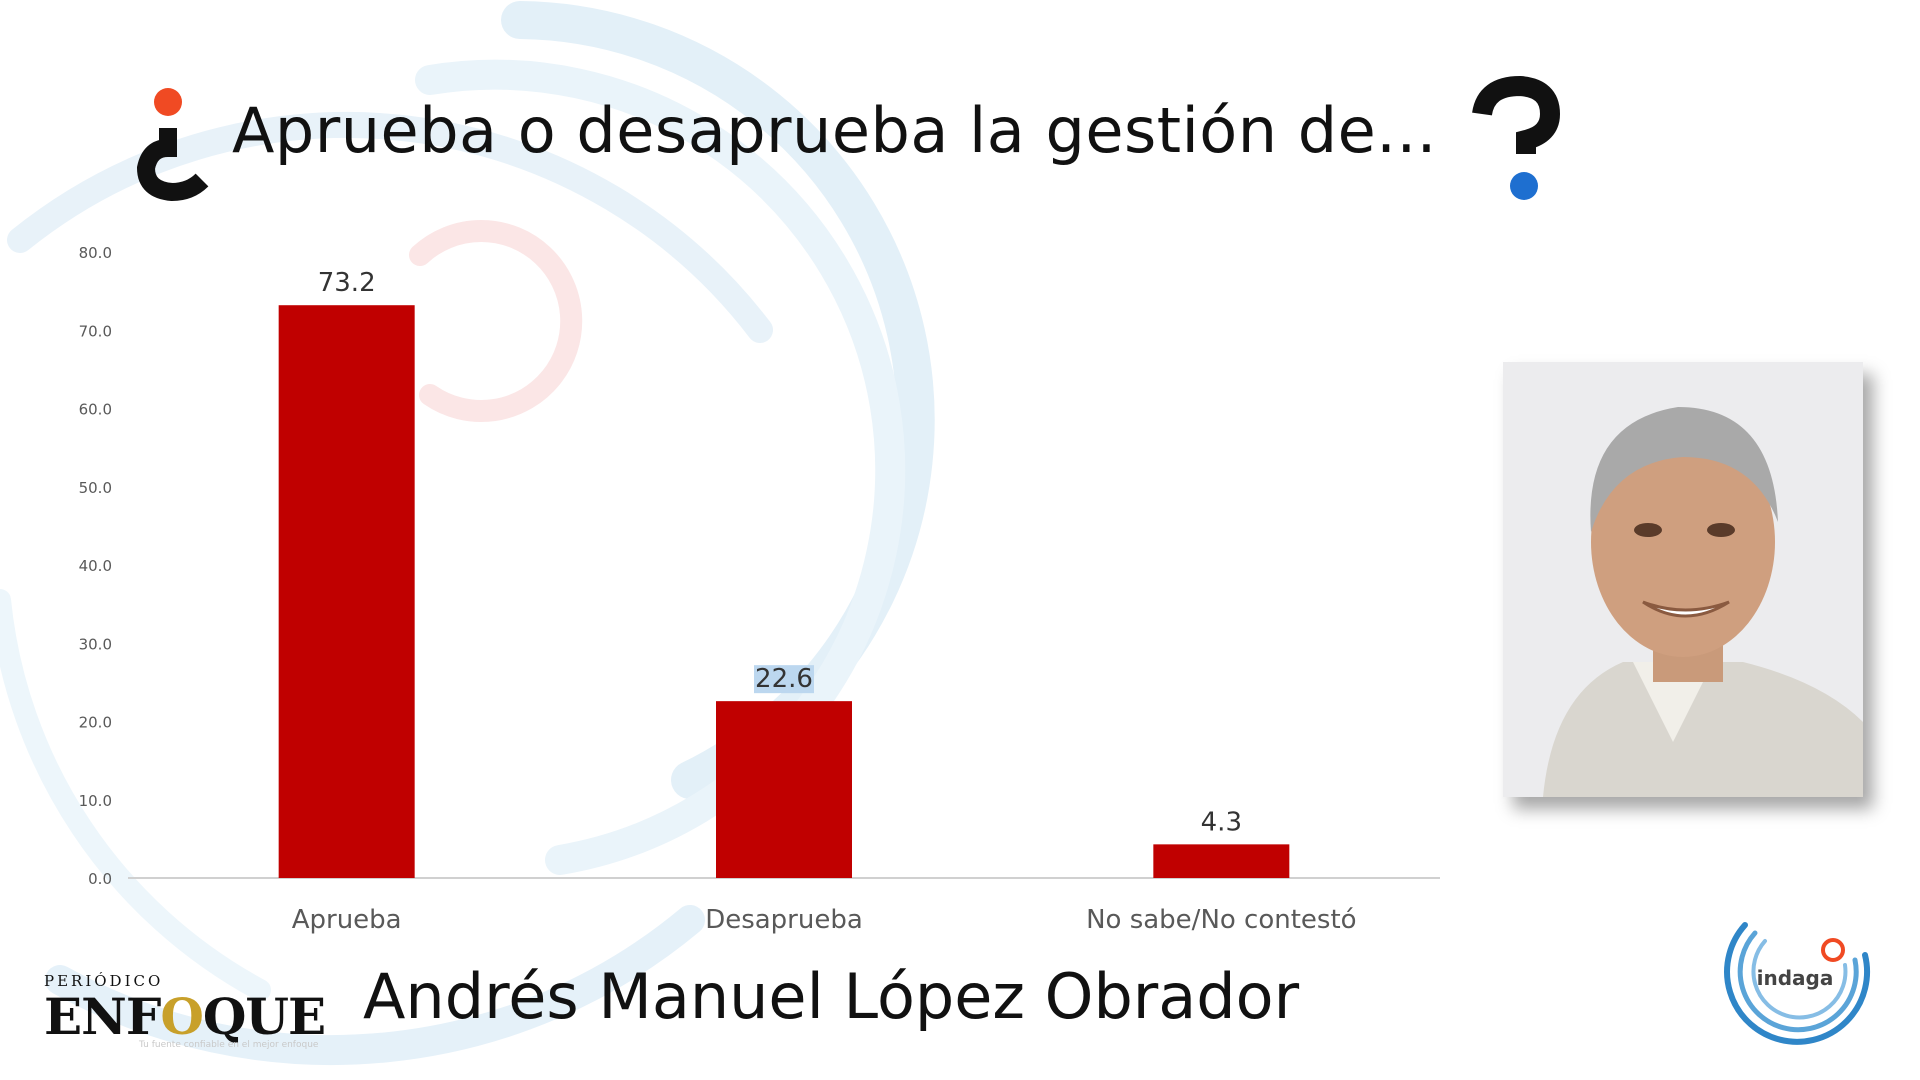  Describe the element at coordinates (347, 920) in the screenshot. I see `x-tick-label-1: Aprueba` at that location.